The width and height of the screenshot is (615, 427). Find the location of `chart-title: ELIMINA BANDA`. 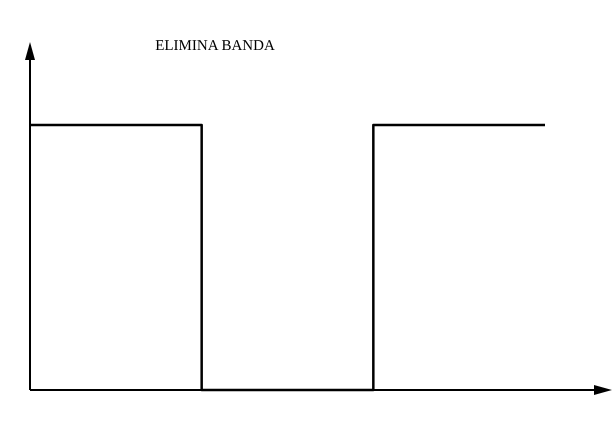

chart-title: ELIMINA BANDA is located at coordinates (215, 46).